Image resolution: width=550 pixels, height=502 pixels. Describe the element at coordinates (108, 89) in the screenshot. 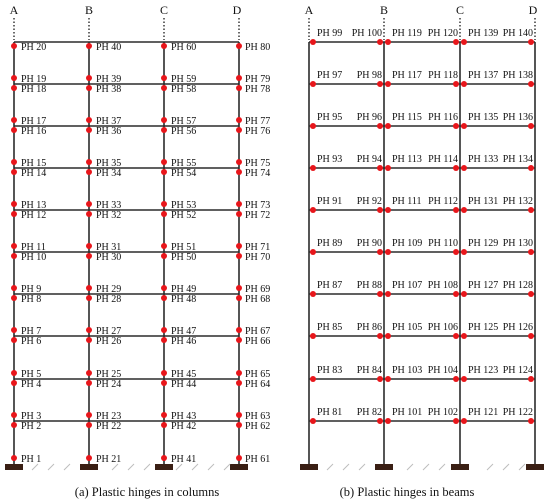

I see `hinge-label: PH 38` at that location.